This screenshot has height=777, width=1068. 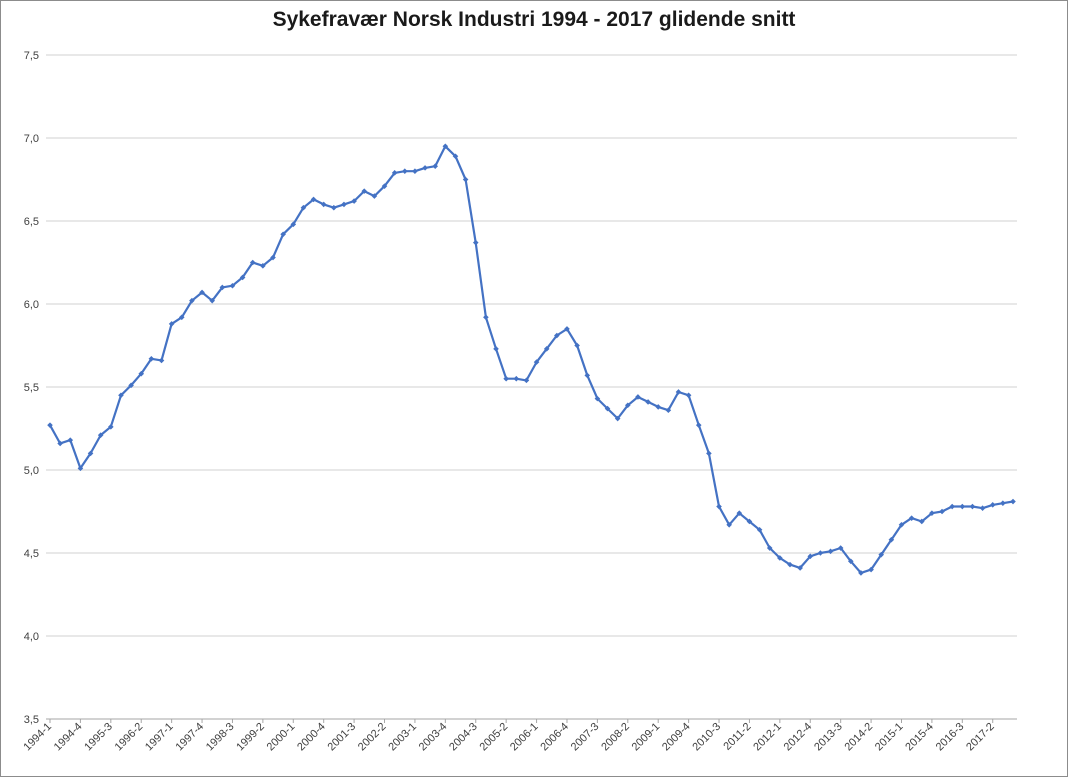 What do you see at coordinates (737, 737) in the screenshot?
I see `x-tick-label: 2011-2` at bounding box center [737, 737].